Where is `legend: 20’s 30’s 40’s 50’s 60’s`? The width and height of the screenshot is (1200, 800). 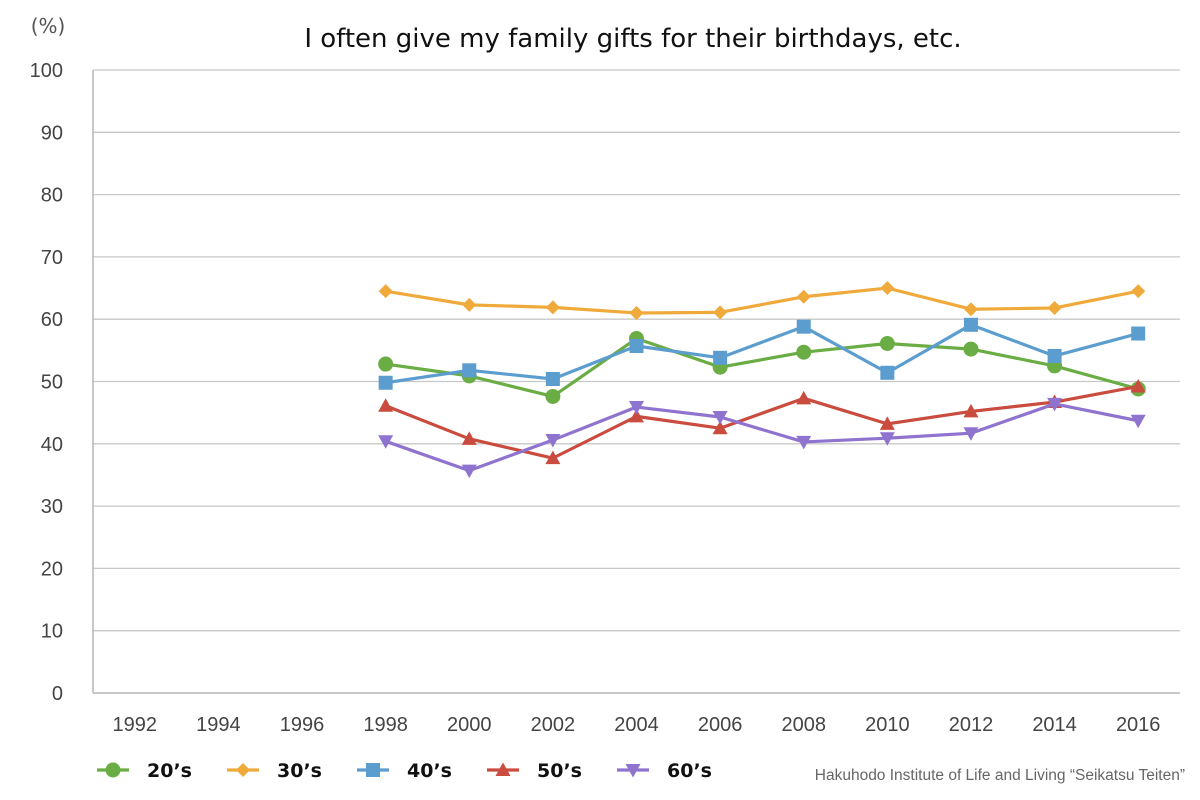
legend: 20’s 30’s 40’s 50’s 60’s is located at coordinates (404, 771).